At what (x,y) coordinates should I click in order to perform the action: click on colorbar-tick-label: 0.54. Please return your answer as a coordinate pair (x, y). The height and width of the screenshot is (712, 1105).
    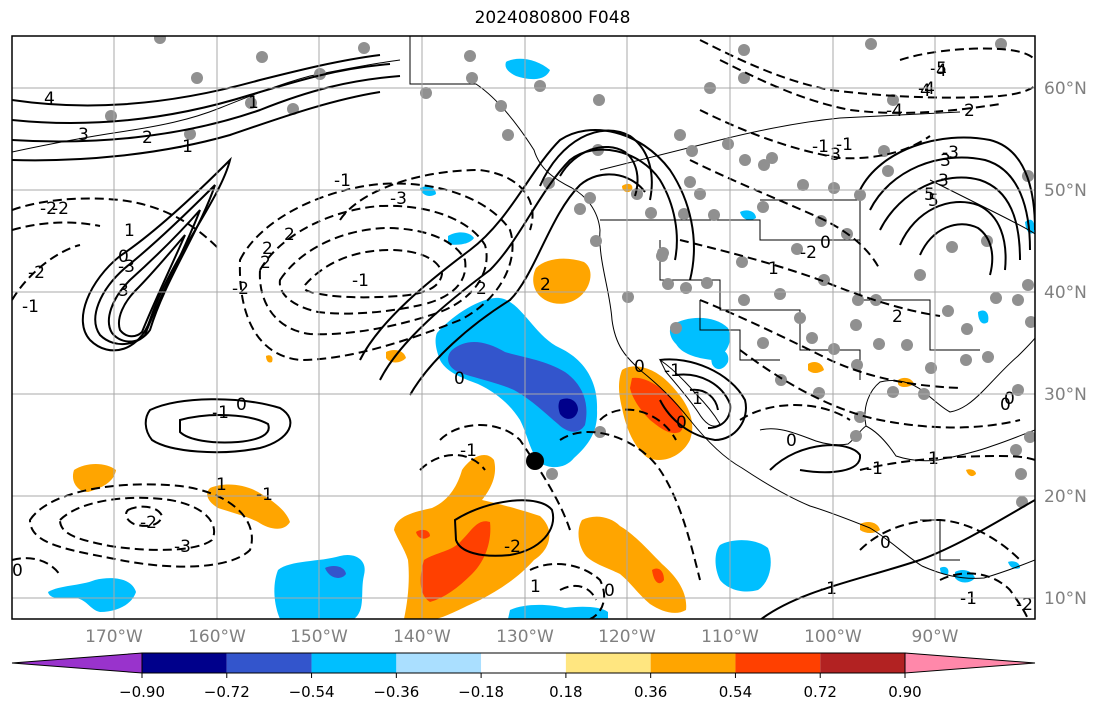
    Looking at the image, I should click on (735, 692).